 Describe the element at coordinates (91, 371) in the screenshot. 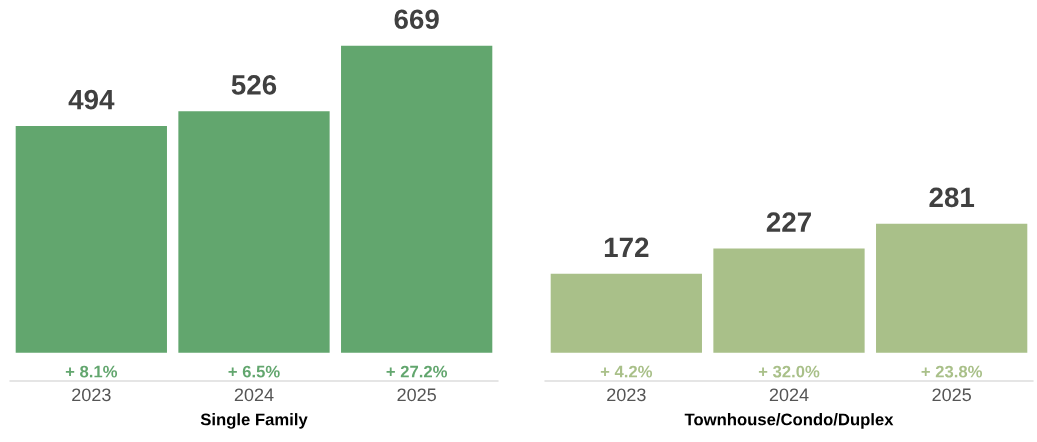

I see `annotation: + 8.1%` at that location.